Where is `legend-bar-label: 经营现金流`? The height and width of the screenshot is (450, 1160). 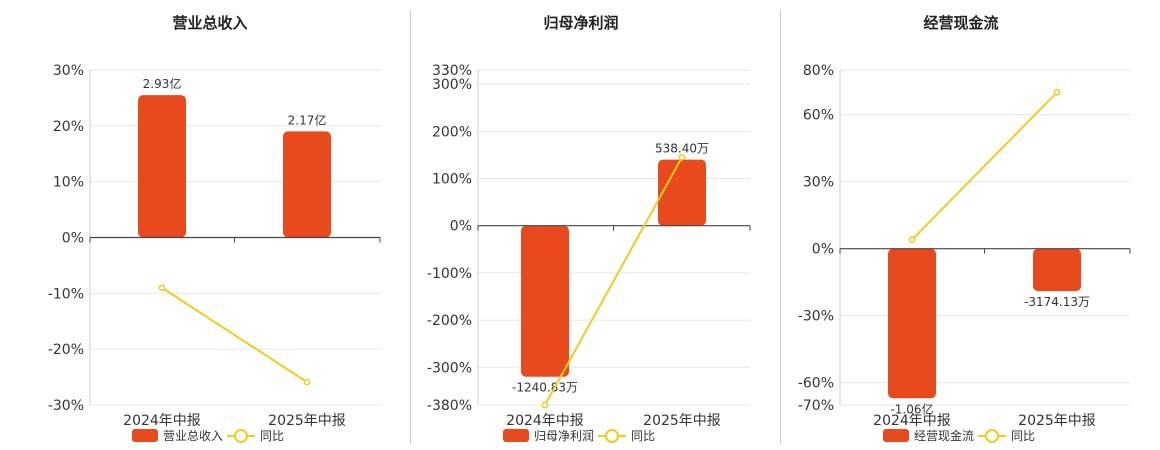 legend-bar-label: 经营现金流 is located at coordinates (944, 435).